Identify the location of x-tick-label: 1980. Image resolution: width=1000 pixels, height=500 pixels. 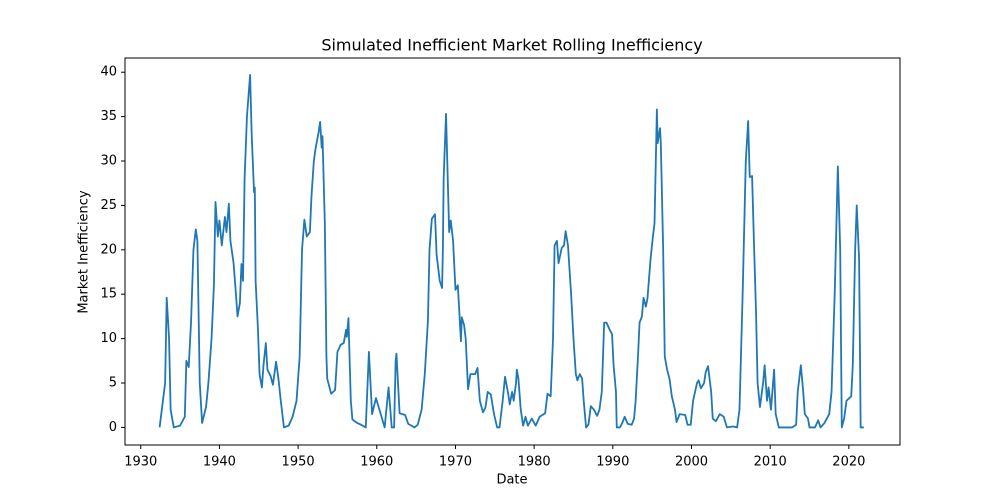
(534, 462).